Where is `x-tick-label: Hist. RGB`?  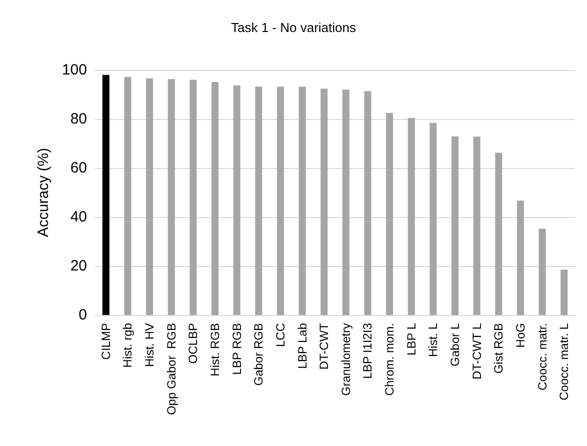
x-tick-label: Hist. RGB is located at coordinates (215, 349).